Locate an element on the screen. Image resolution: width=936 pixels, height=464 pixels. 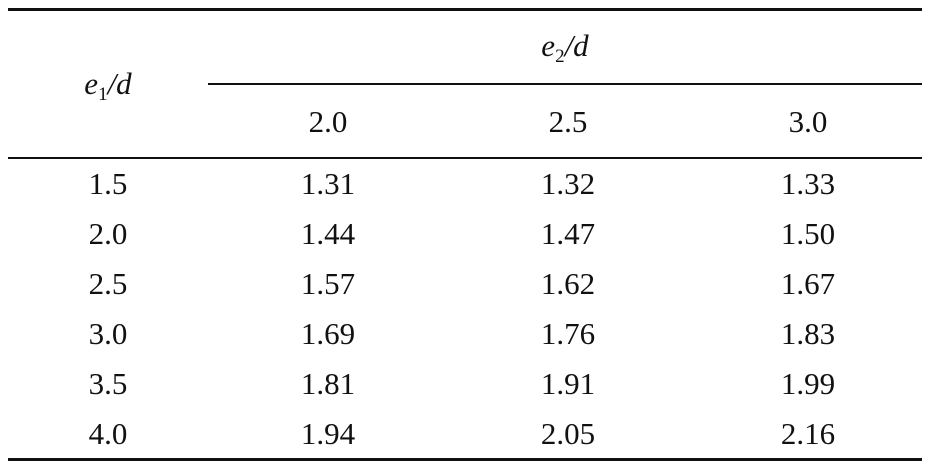
row-label: 3.5 is located at coordinates (108, 383).